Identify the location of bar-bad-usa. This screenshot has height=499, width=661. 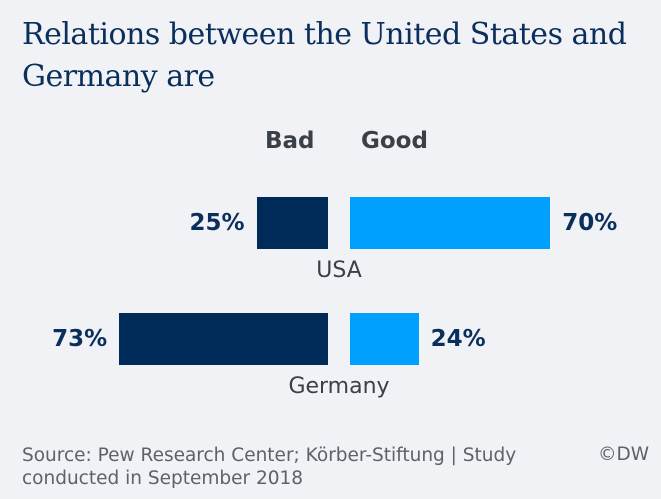
(292, 223).